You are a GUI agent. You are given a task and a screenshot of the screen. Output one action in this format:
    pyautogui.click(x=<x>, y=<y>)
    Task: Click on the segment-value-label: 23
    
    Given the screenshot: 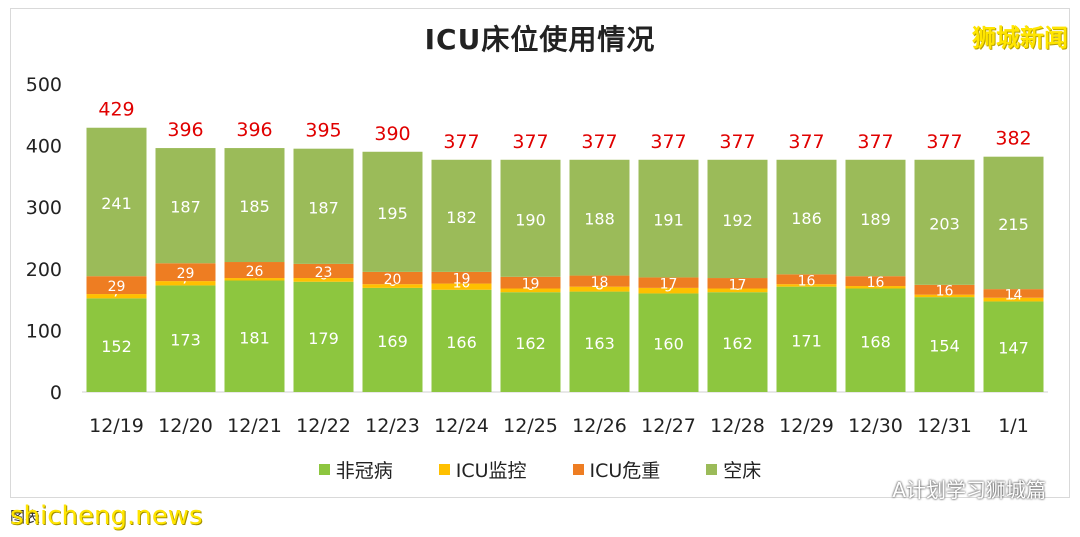 What is the action you would take?
    pyautogui.click(x=324, y=273)
    